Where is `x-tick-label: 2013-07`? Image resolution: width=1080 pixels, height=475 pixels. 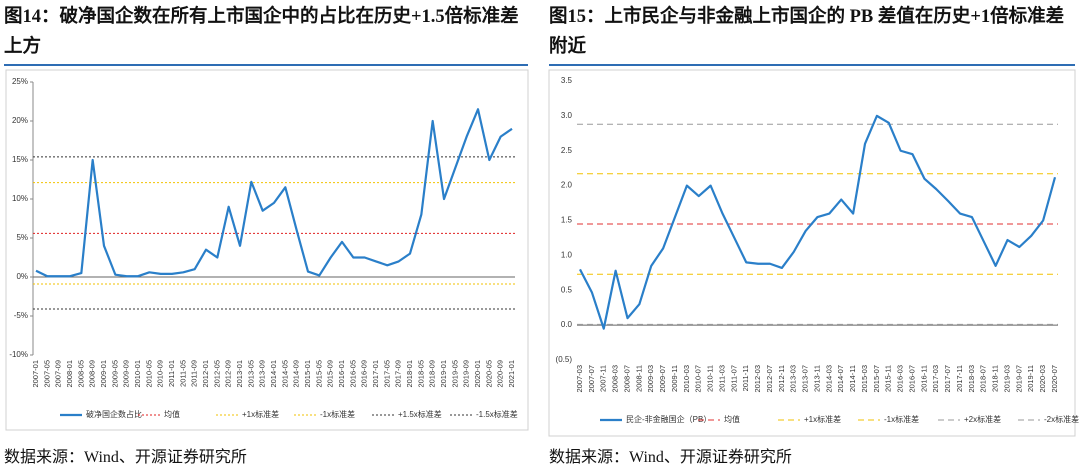
x-tick-label: 2013-07 is located at coordinates (805, 379).